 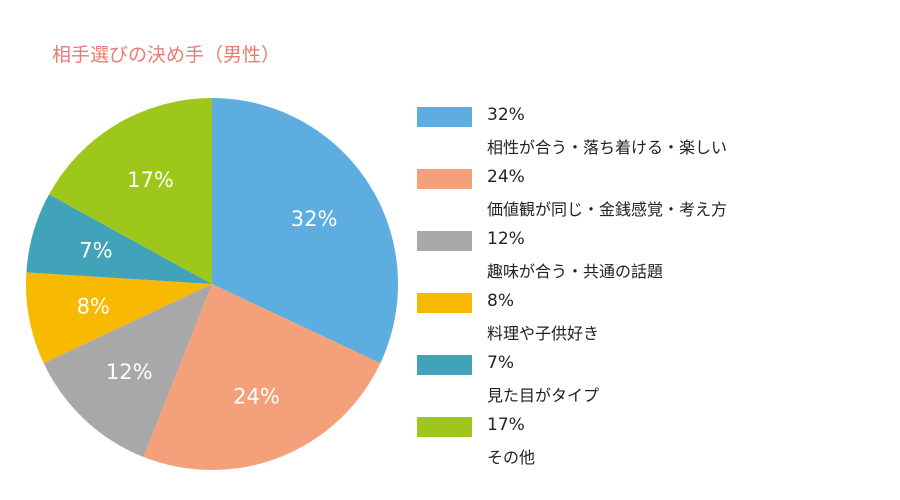 What do you see at coordinates (314, 219) in the screenshot?
I see `slice-data-label: 32%` at bounding box center [314, 219].